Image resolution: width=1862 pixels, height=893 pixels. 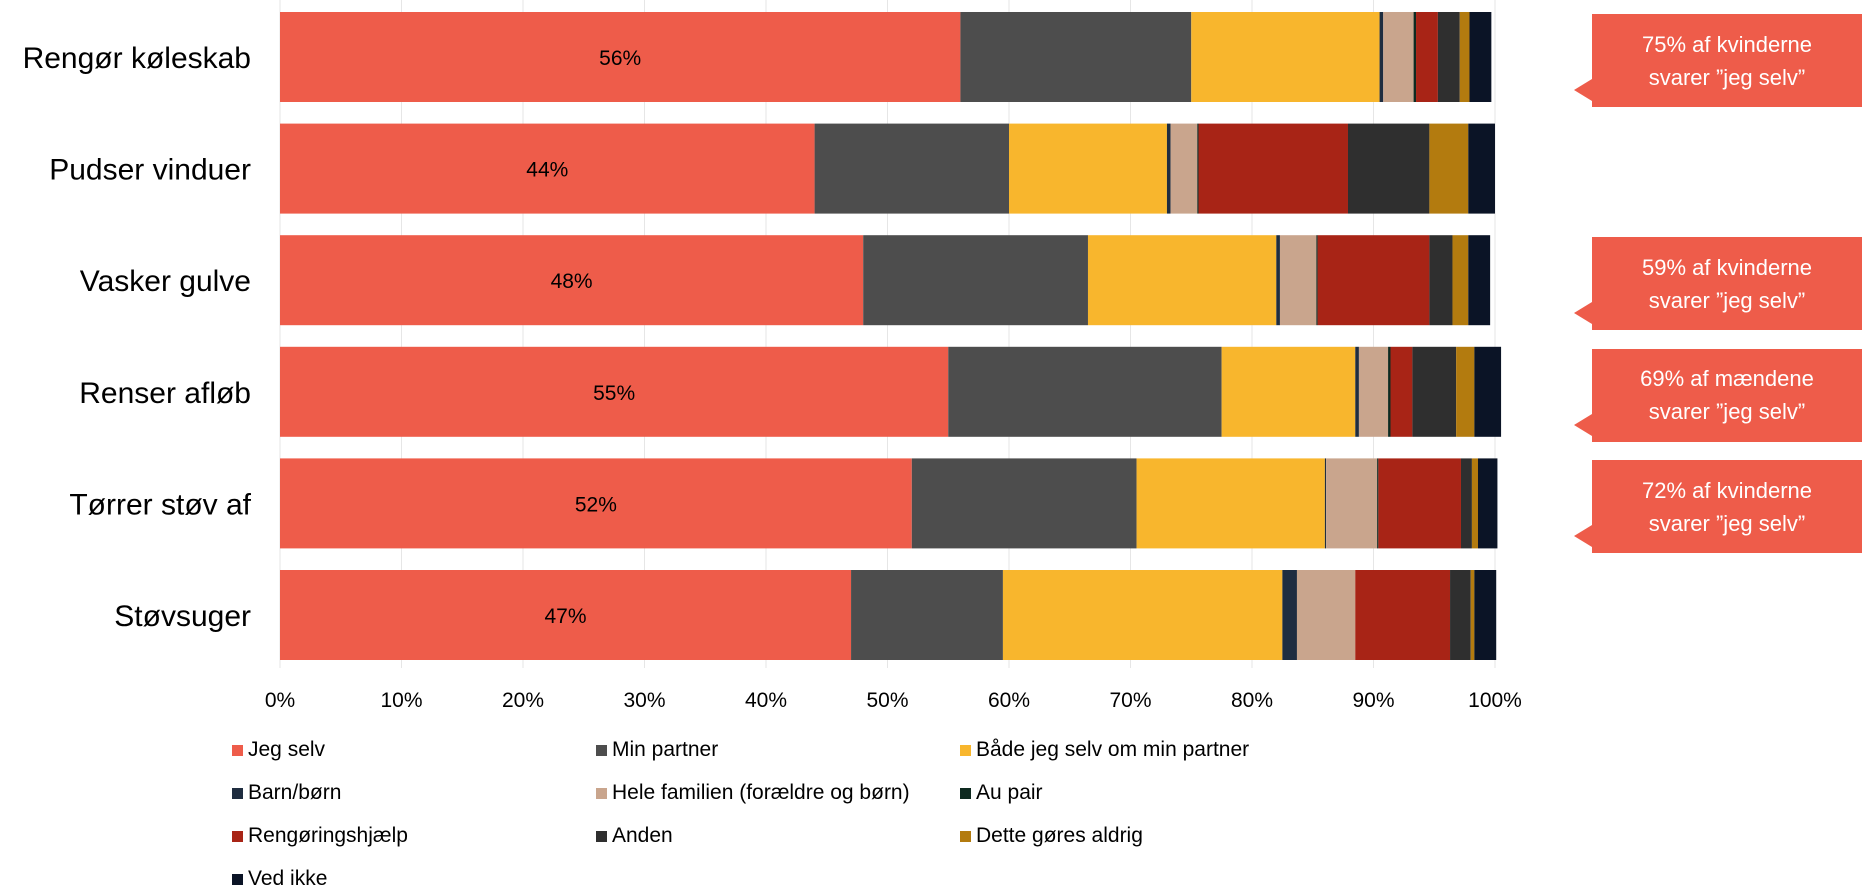 I want to click on category-label: Tørrer støv af, so click(x=160, y=504).